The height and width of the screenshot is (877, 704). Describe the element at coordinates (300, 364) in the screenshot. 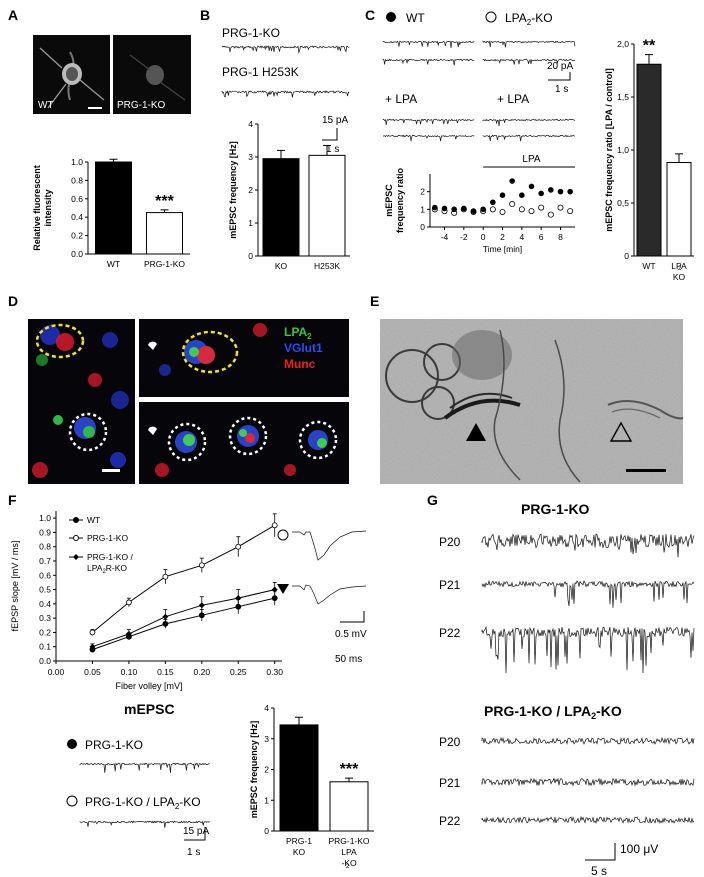

I see `legend-munc: Munc` at that location.